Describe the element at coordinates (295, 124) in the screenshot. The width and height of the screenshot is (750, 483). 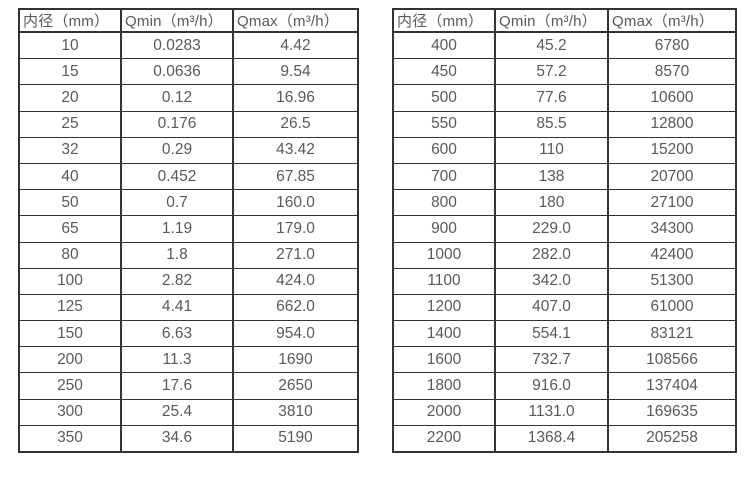
I see `table-cell: 26.5` at that location.